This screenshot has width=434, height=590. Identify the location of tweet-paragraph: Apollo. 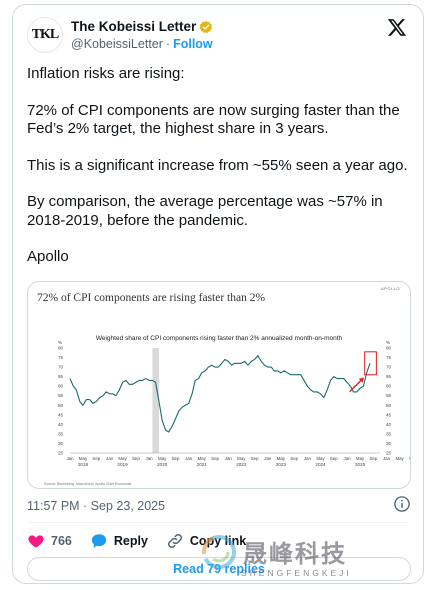
(48, 256).